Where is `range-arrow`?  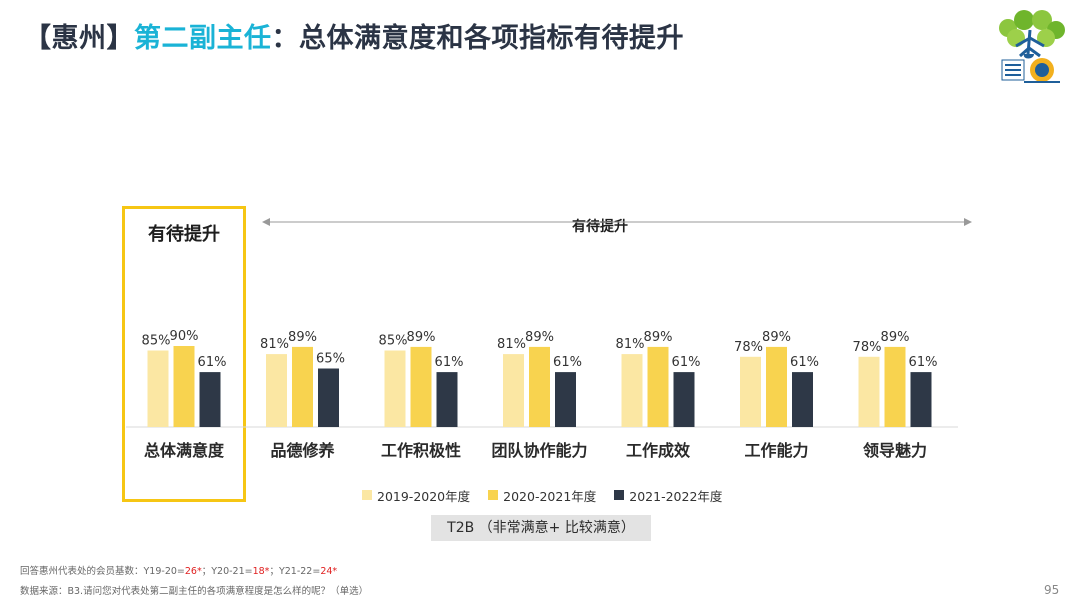
range-arrow is located at coordinates (617, 222).